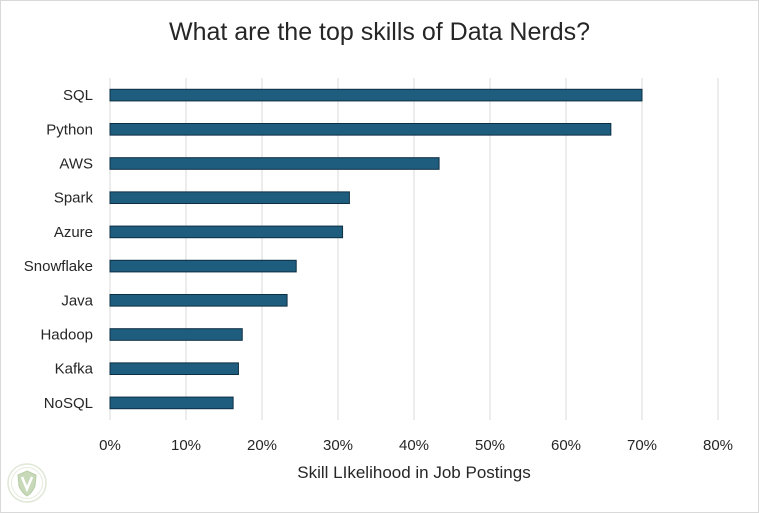 This screenshot has width=759, height=513. Describe the element at coordinates (360, 129) in the screenshot. I see `bar-python` at that location.